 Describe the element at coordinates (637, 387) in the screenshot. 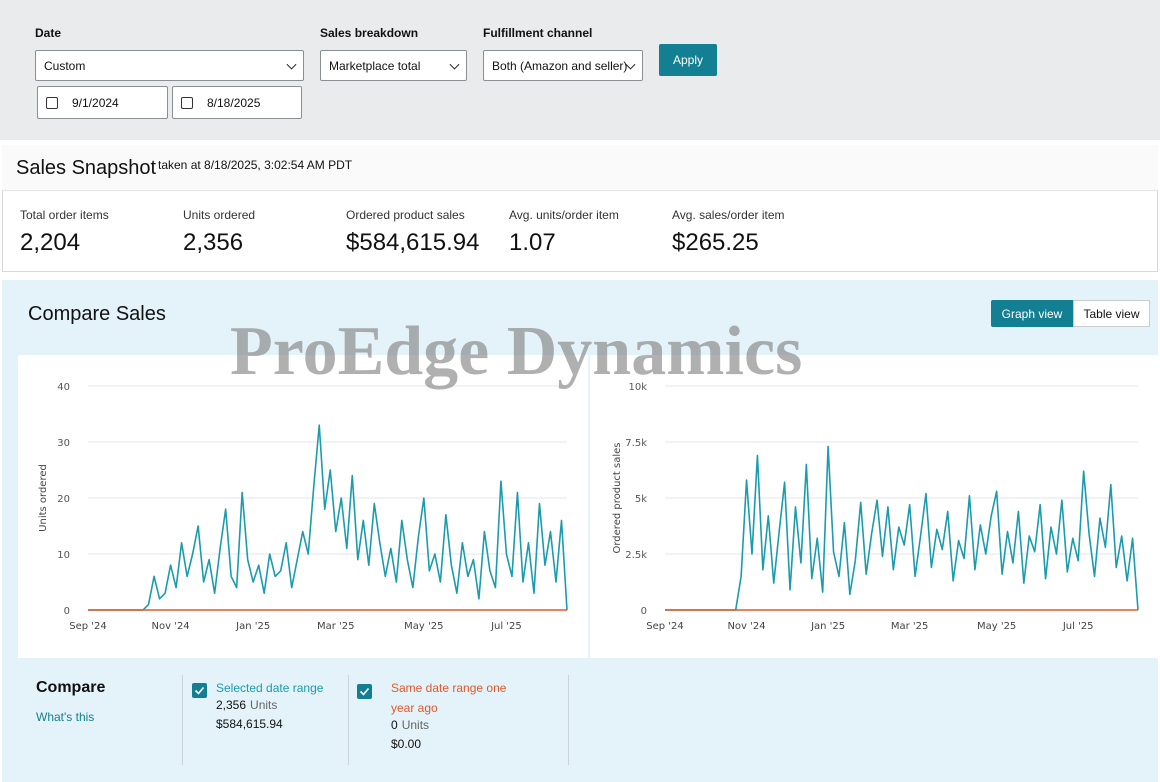

I see `y-tick-label: 10k` at that location.